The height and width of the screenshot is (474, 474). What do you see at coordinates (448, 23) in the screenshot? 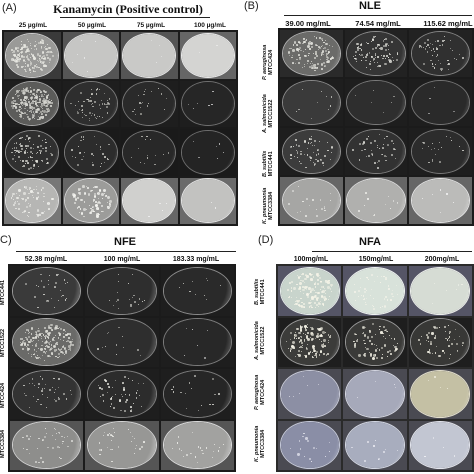
I see `panel-b-conc-3: 115.62 mg/mL` at bounding box center [448, 23].